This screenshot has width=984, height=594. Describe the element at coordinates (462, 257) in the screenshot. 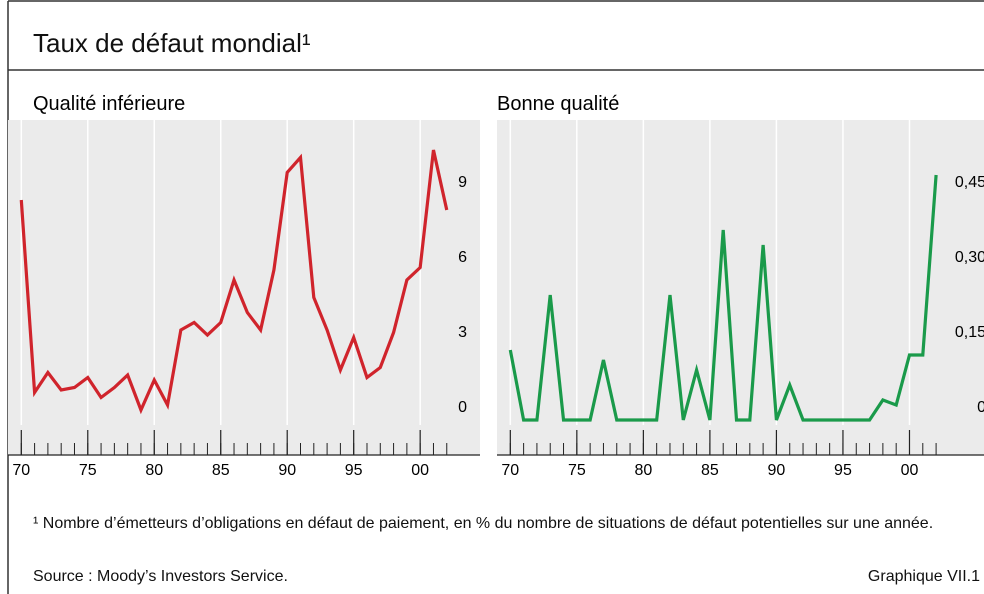

I see `y-tick-label: 6` at that location.